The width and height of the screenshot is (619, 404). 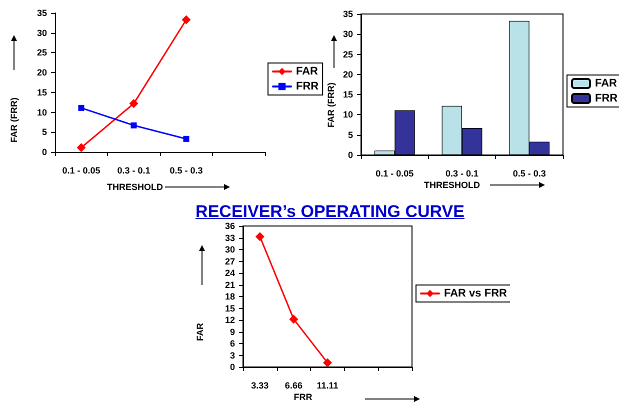 What do you see at coordinates (229, 297) in the screenshot?
I see `y-tick-label: 18` at bounding box center [229, 297].